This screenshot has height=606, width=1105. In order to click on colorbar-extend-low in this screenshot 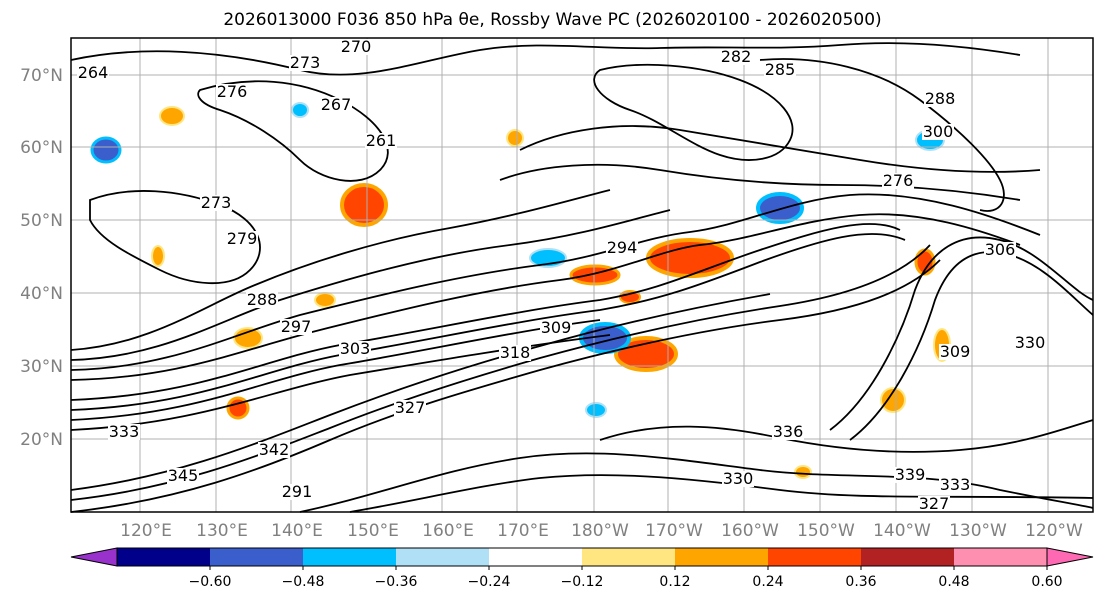, I will do `click(94, 557)`.